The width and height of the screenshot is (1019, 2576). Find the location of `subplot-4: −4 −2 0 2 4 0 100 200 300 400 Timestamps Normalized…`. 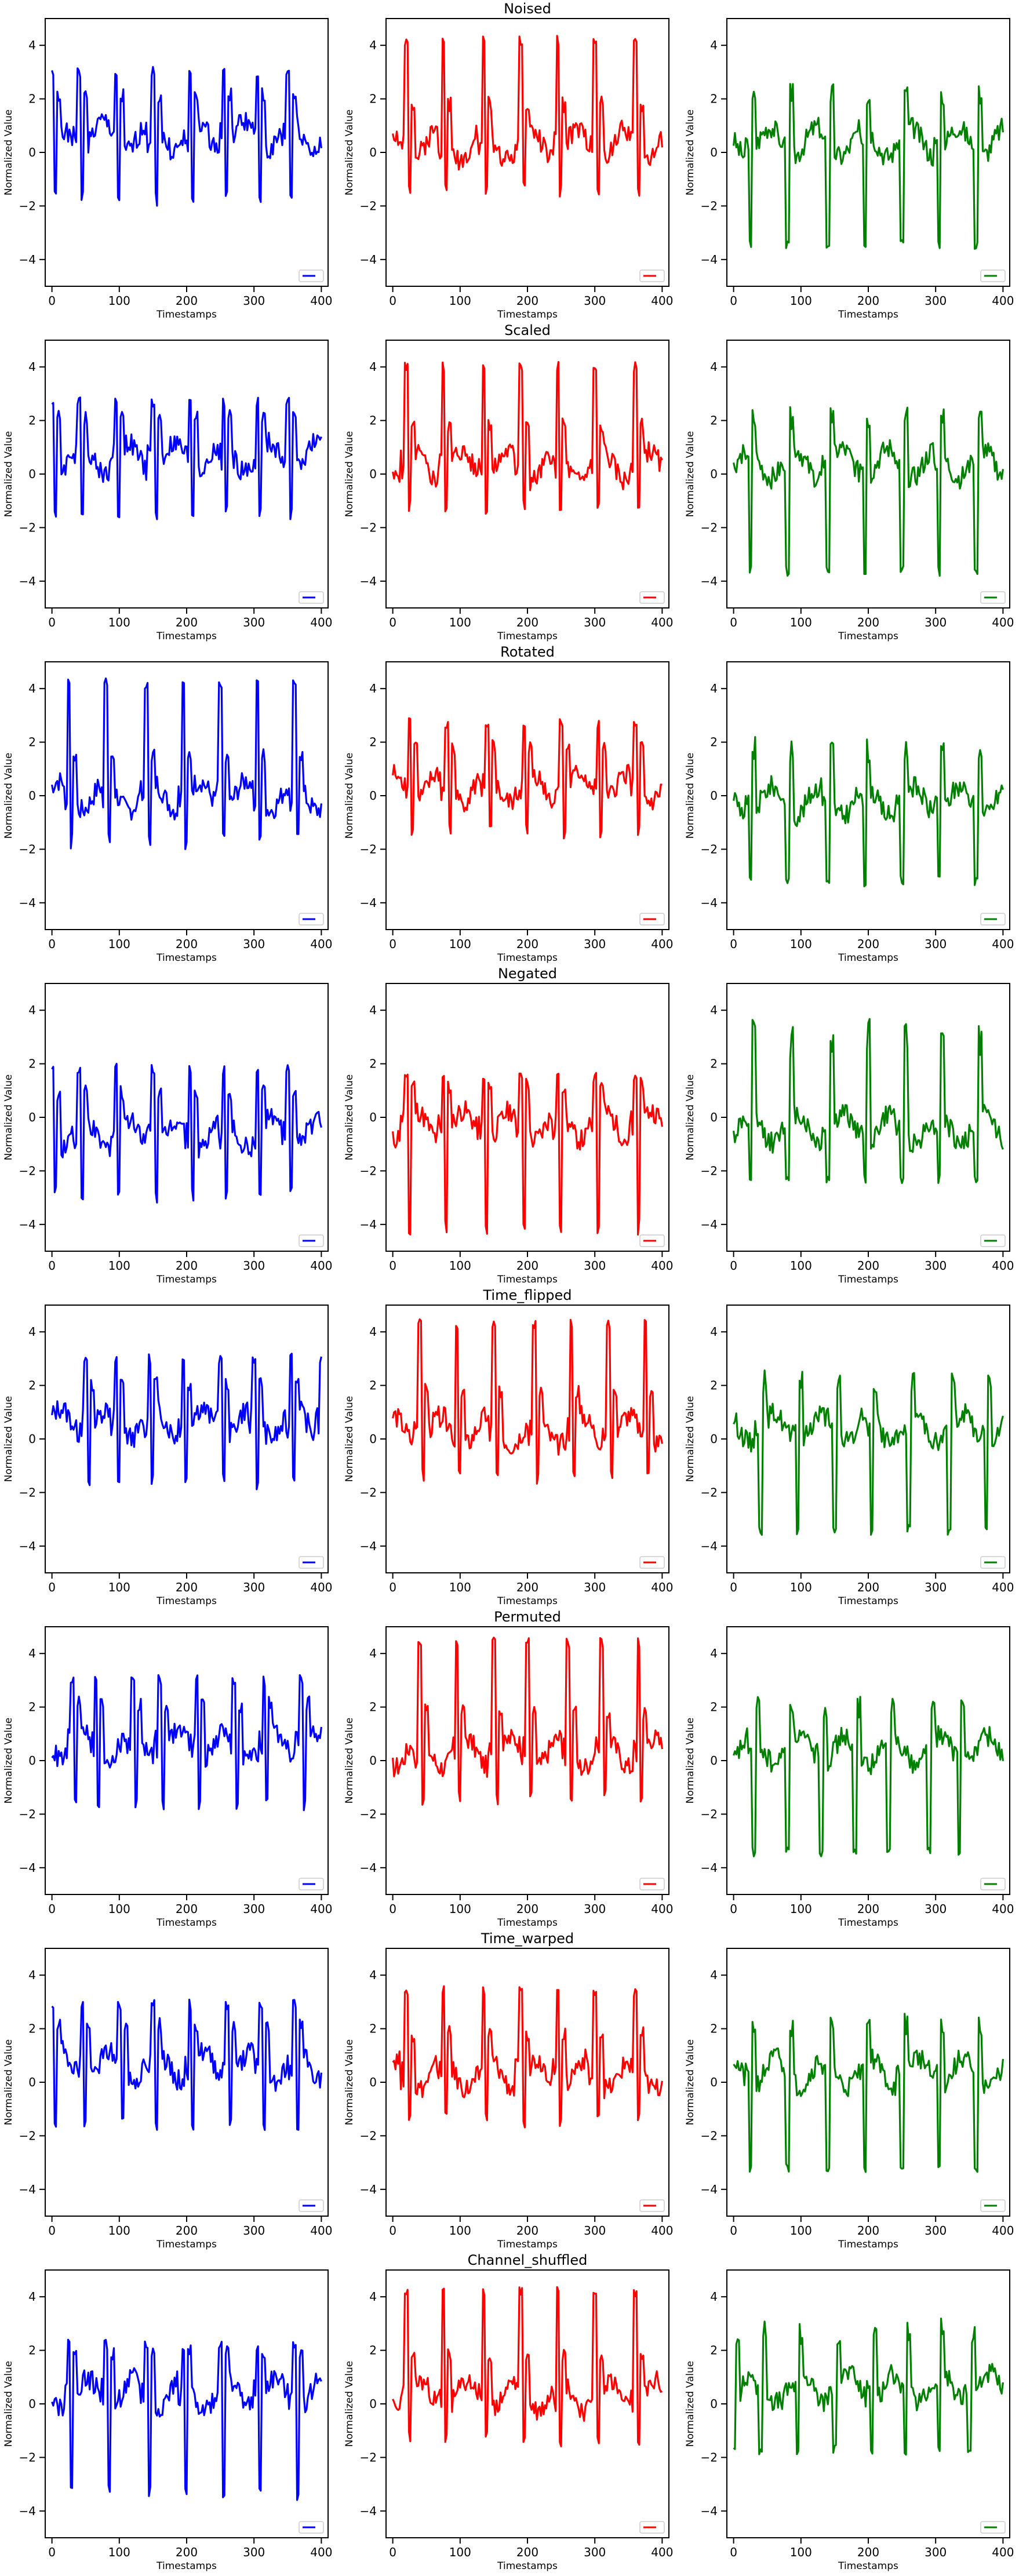

subplot-4: −4 −2 0 2 4 0 100 200 300 400 Timestamps Normalized… is located at coordinates (167, 491).